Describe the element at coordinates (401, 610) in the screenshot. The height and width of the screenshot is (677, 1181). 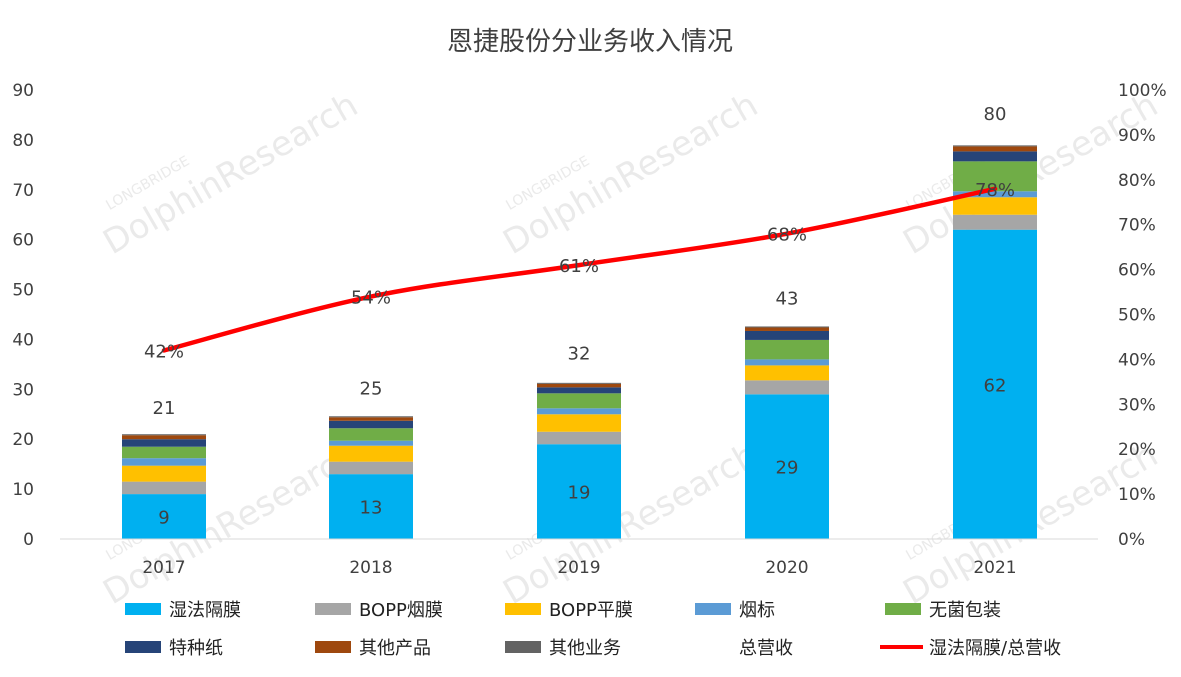
I see `legend-label: BOPP烟膜` at that location.